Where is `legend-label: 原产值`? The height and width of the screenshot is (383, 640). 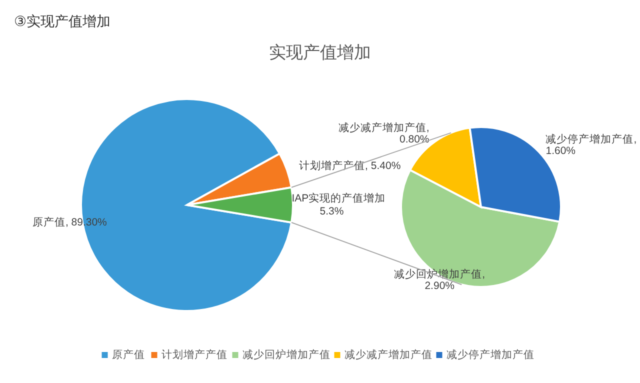 legend-label: 原产值 is located at coordinates (128, 354).